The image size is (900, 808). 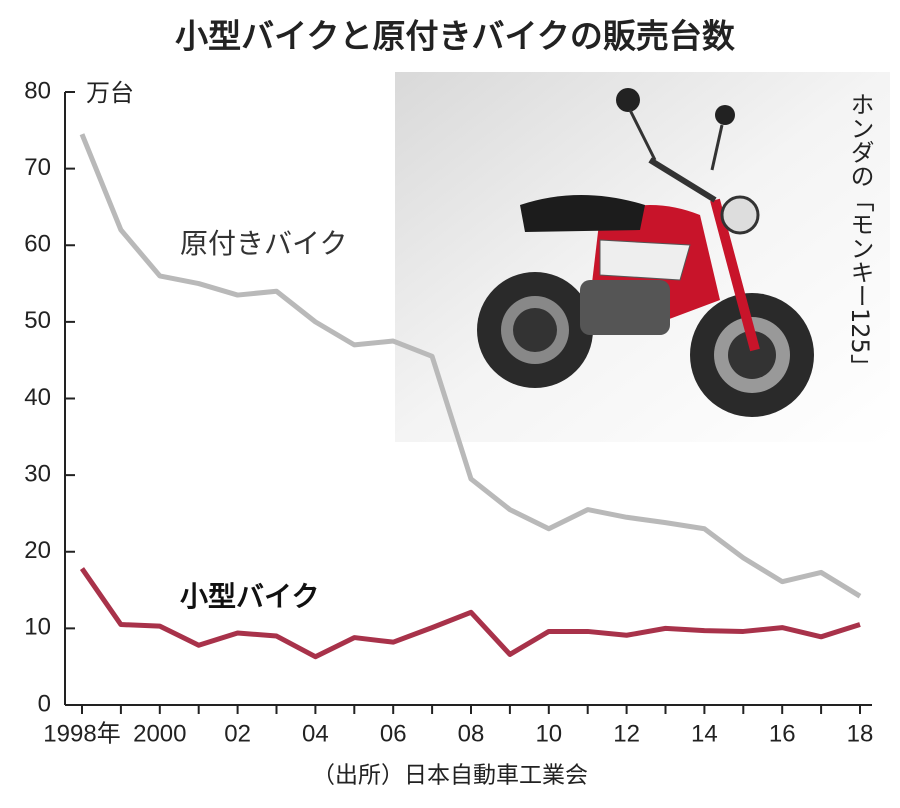 What do you see at coordinates (782, 733) in the screenshot?
I see `x-tick-label: 16` at bounding box center [782, 733].